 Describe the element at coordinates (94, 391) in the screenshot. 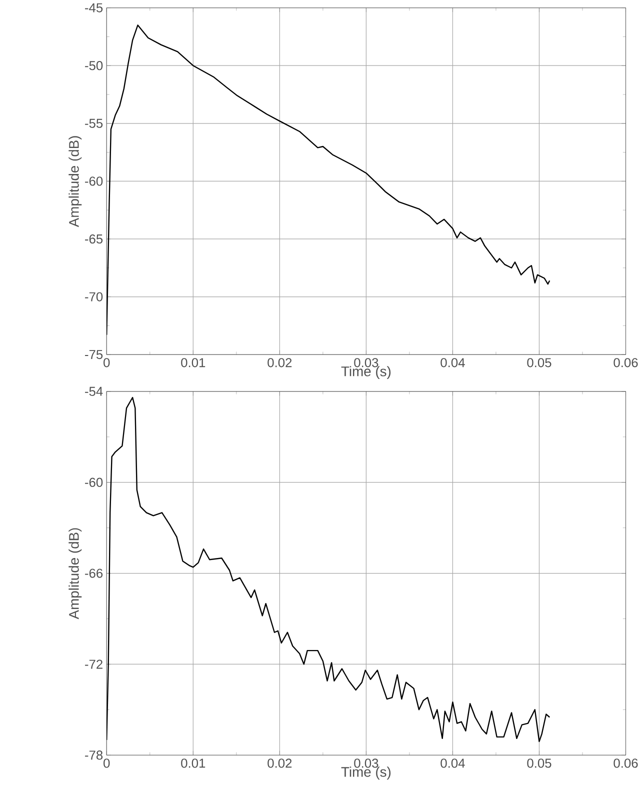

I see `y-tick-label: -54` at that location.